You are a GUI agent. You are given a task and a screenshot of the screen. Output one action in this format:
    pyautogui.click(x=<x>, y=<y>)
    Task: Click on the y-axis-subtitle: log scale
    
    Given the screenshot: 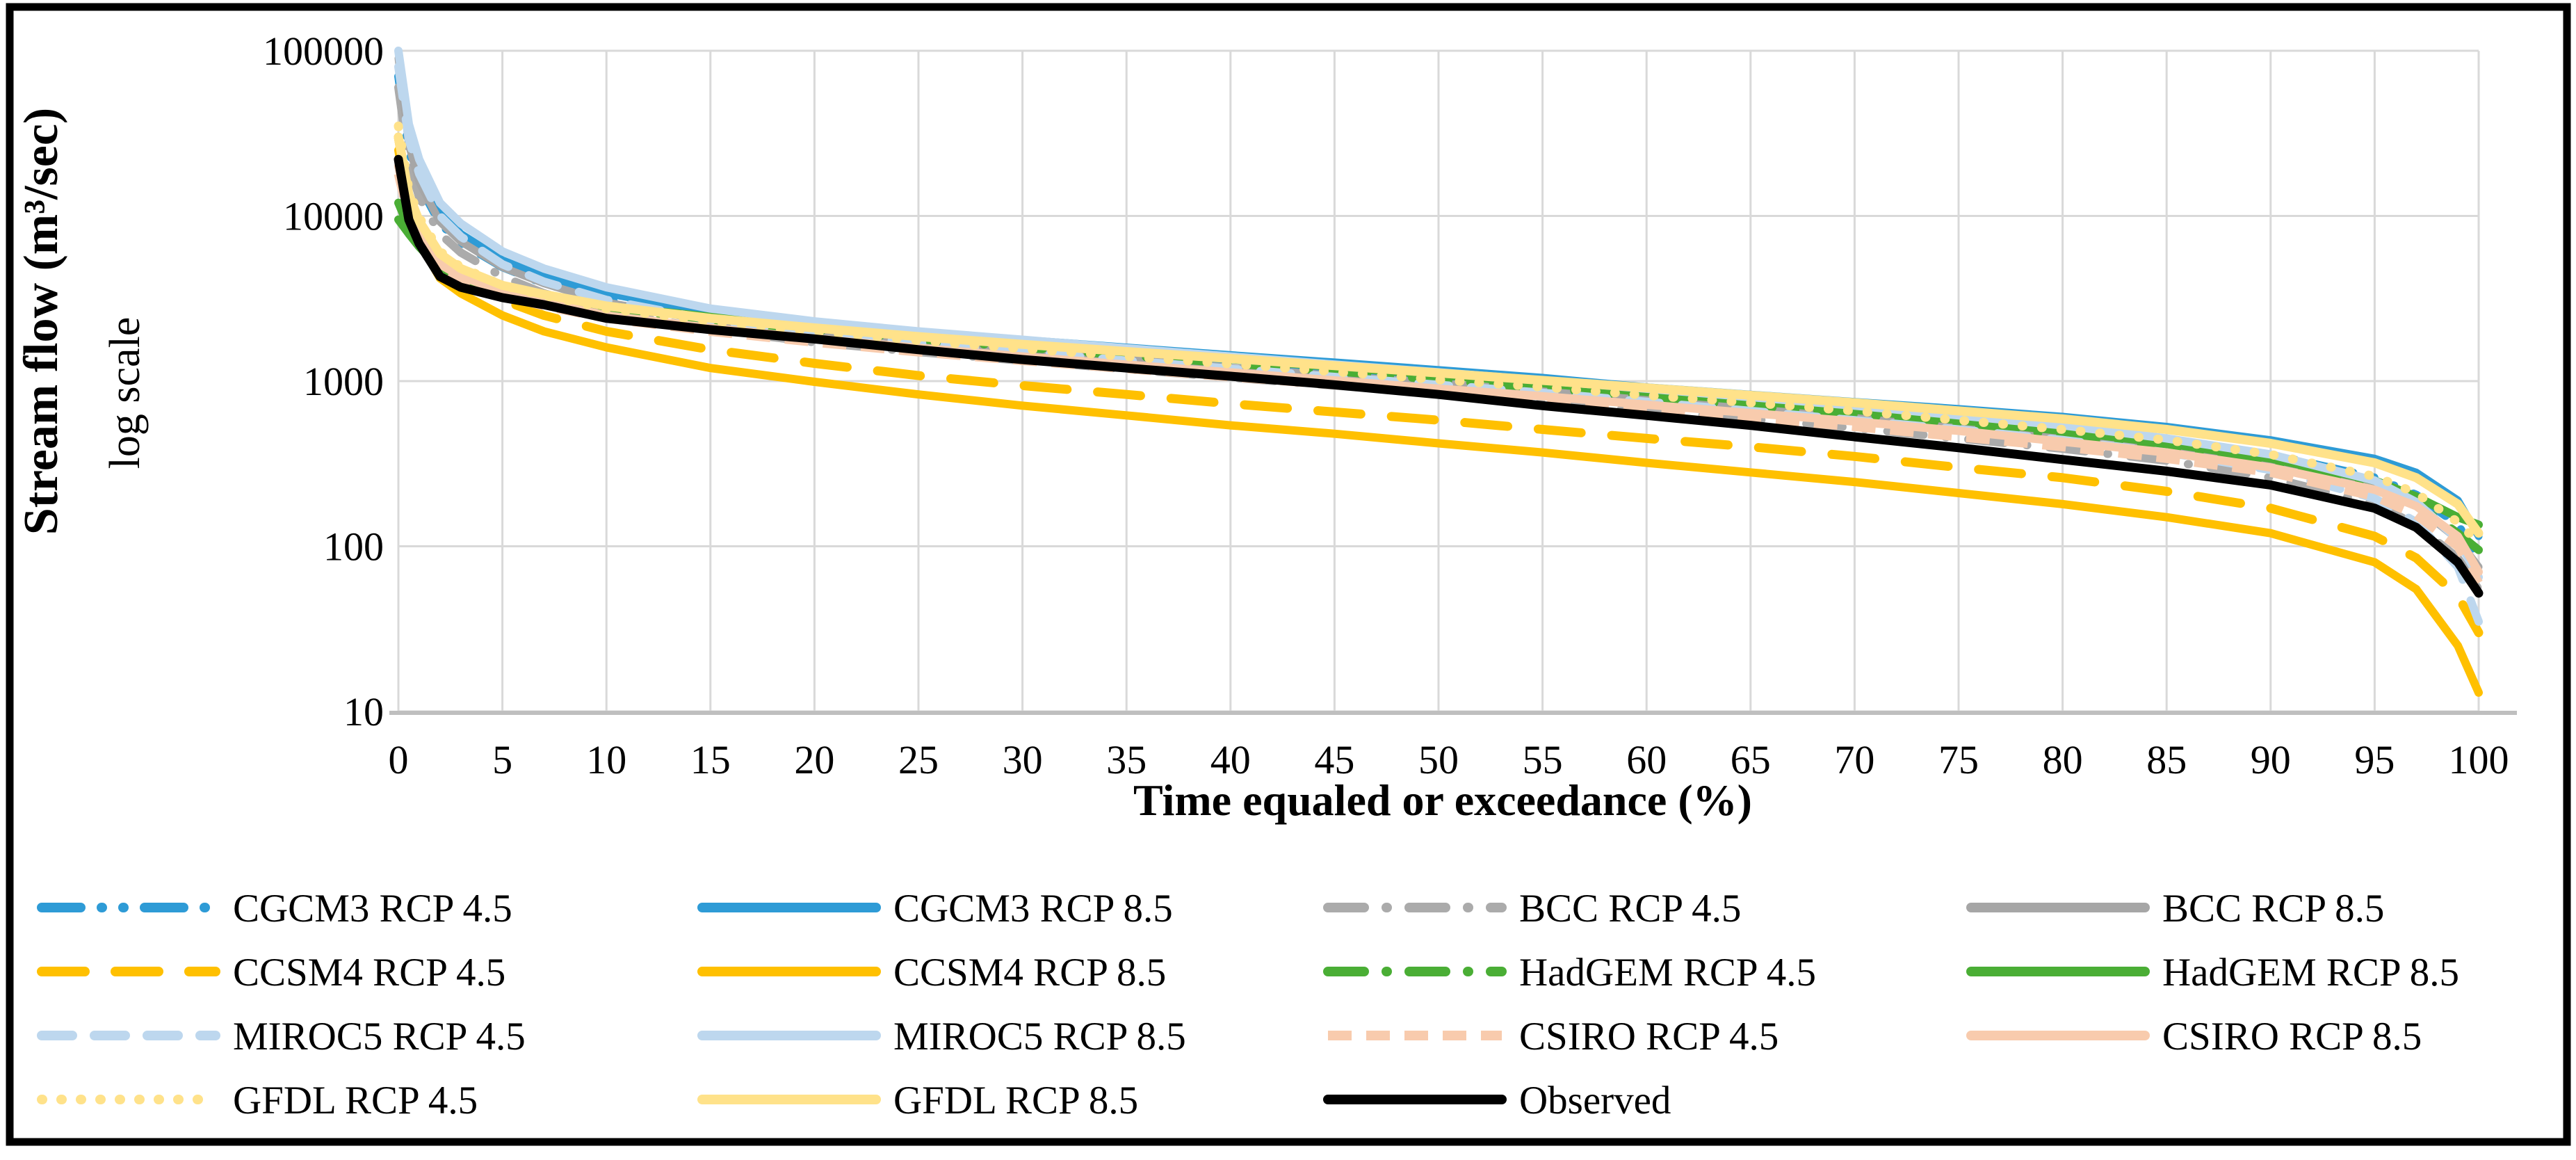 What is the action you would take?
    pyautogui.click(x=125, y=393)
    